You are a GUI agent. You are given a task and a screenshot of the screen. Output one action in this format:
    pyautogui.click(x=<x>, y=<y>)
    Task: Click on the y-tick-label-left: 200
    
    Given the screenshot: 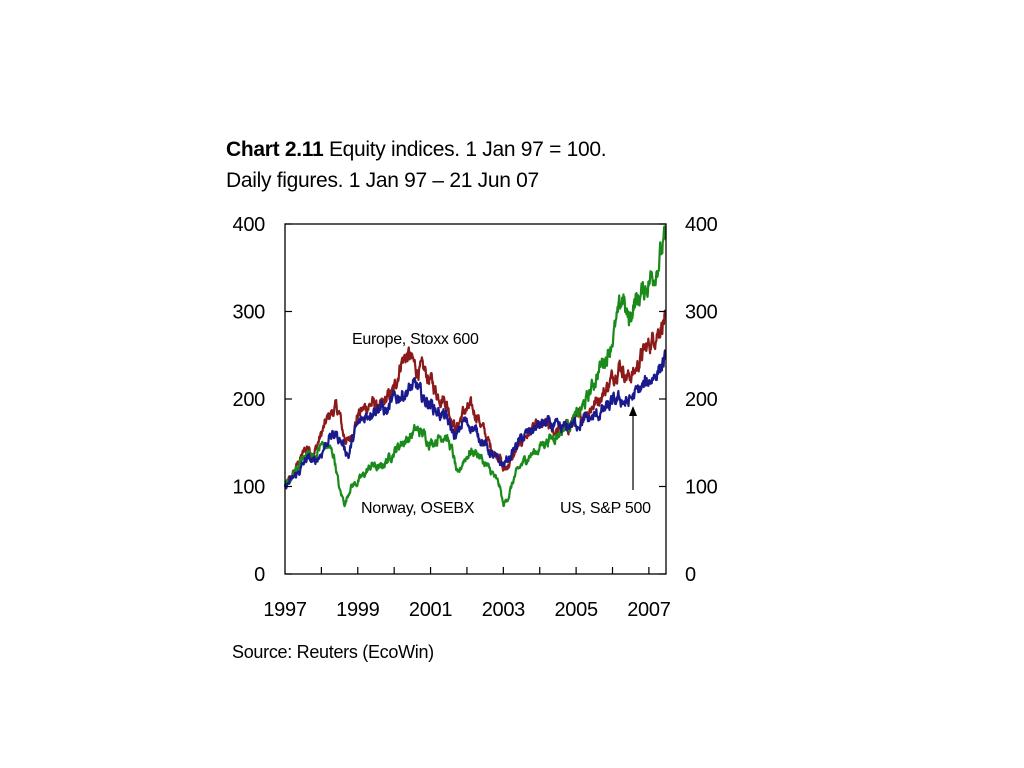 What is the action you would take?
    pyautogui.click(x=249, y=400)
    